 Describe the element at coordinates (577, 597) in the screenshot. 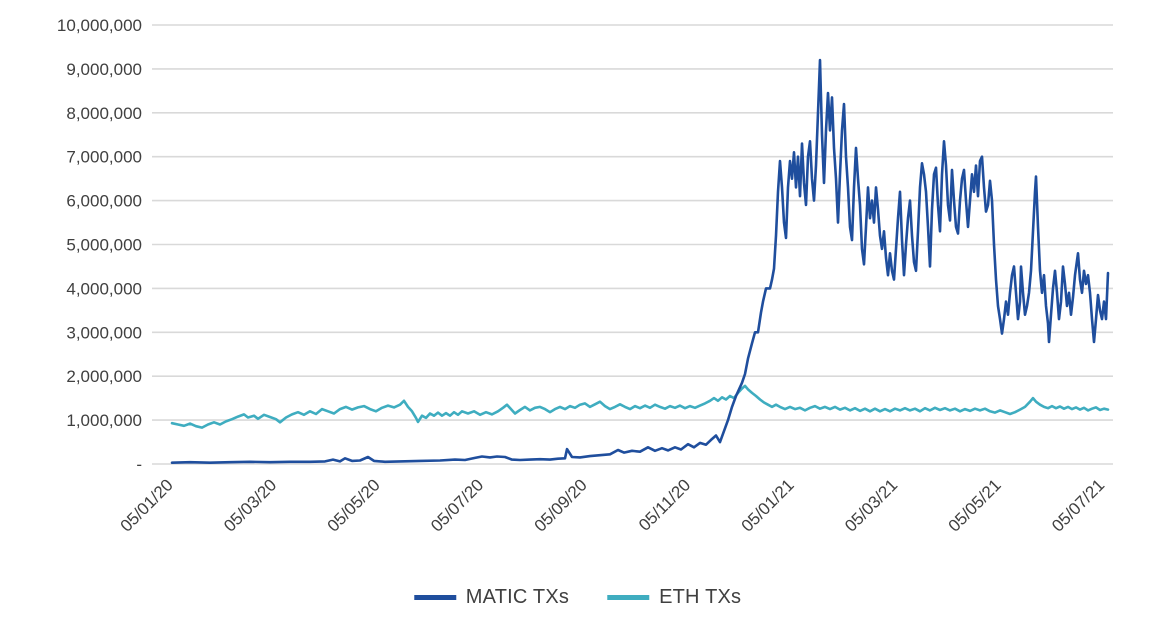

I see `legend: MATIC TXs ETH TXs` at that location.